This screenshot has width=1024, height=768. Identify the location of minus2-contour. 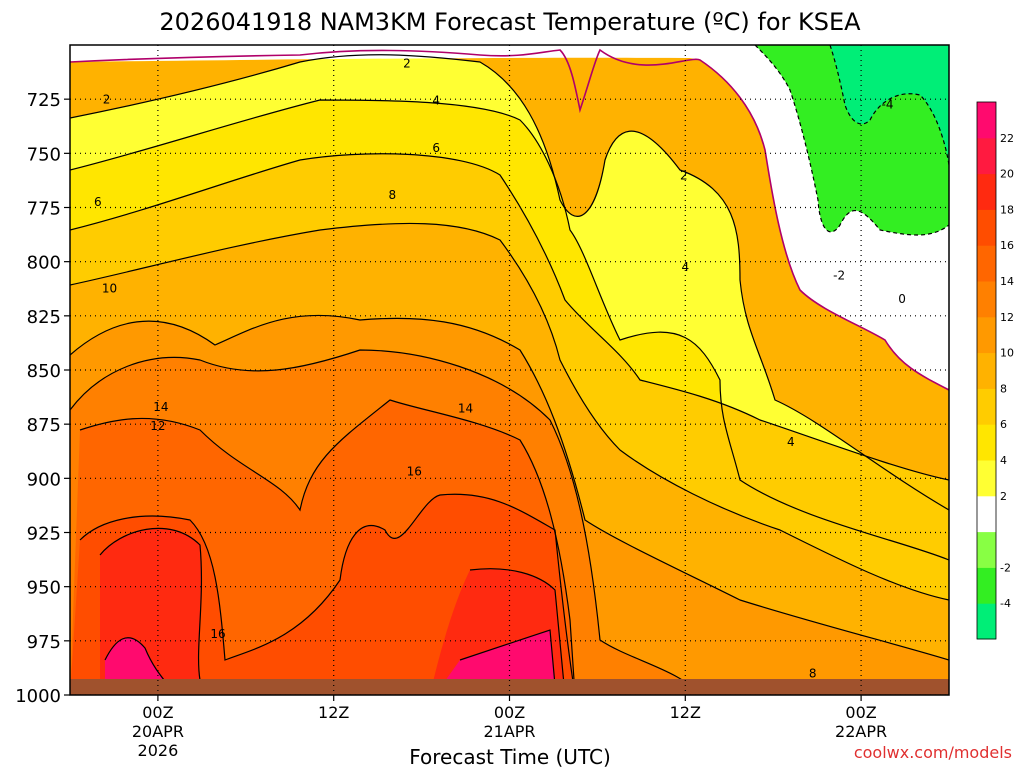
(851, 140).